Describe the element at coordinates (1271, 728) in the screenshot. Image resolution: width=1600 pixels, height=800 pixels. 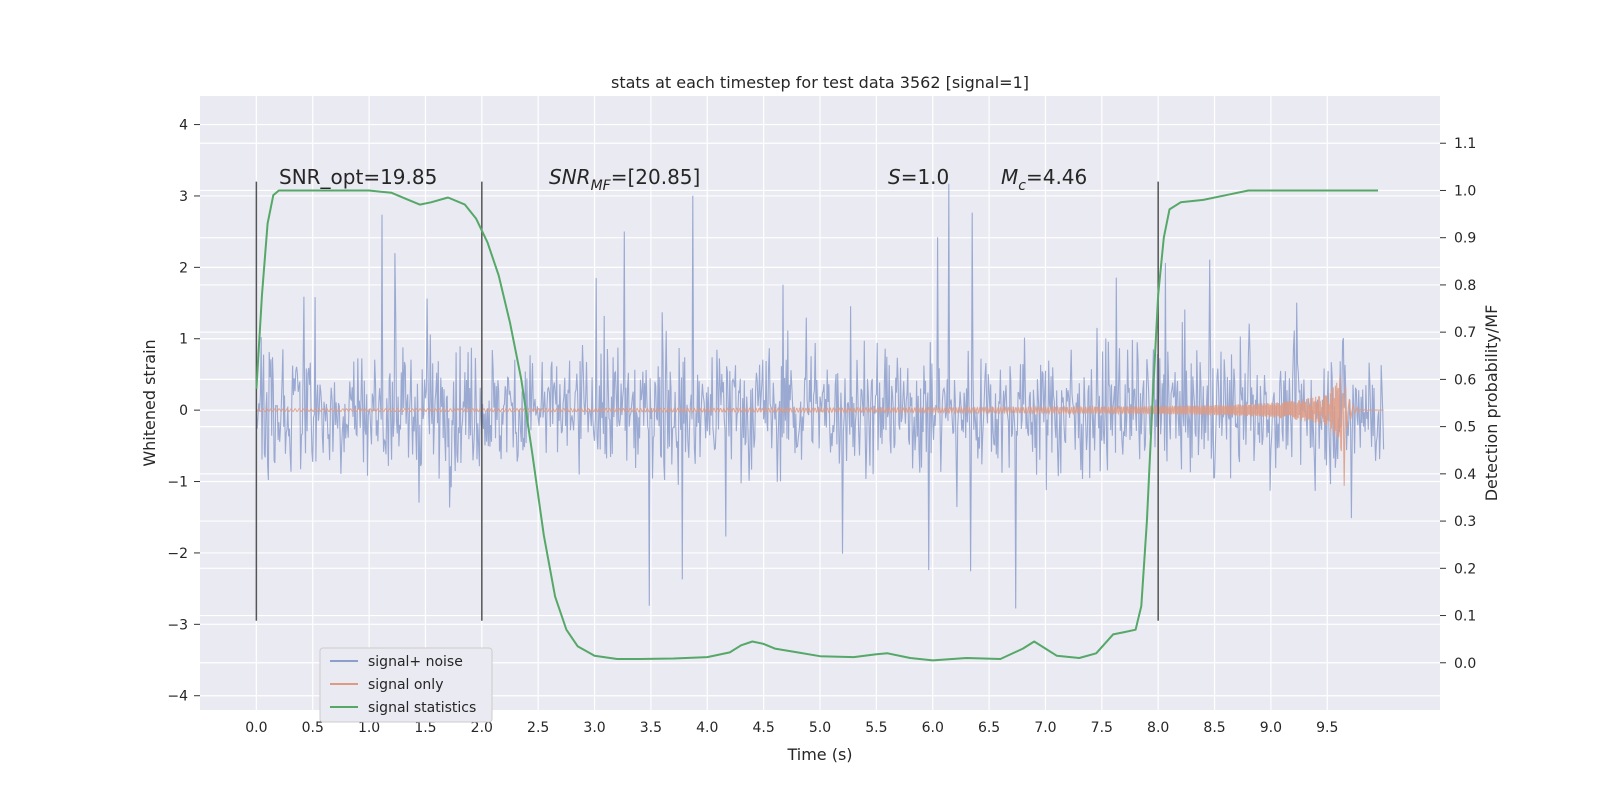
I see `x-tick-label: 9.0` at that location.